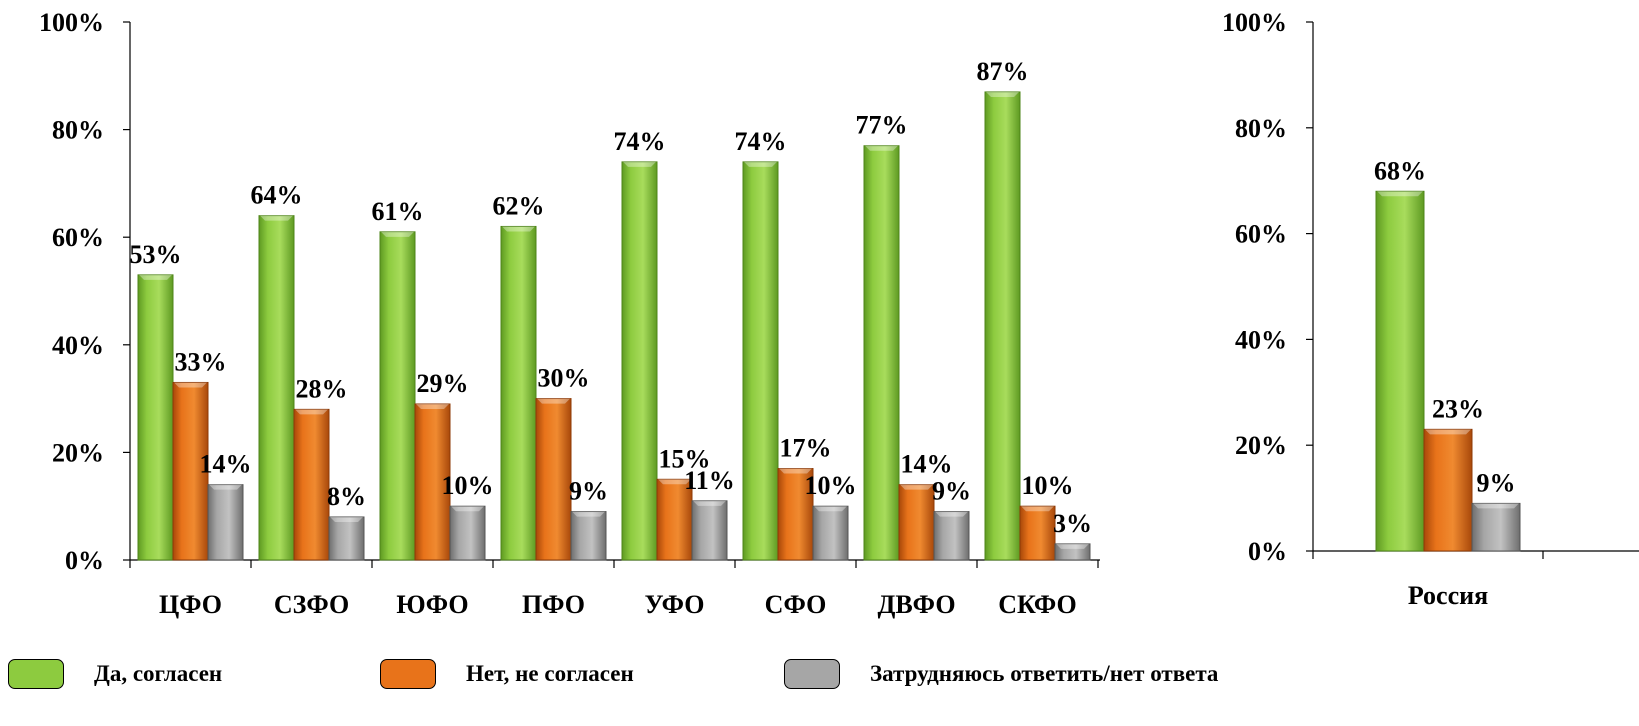  What do you see at coordinates (115, 674) in the screenshot?
I see `legend-item-yes: Да, согласен` at bounding box center [115, 674].